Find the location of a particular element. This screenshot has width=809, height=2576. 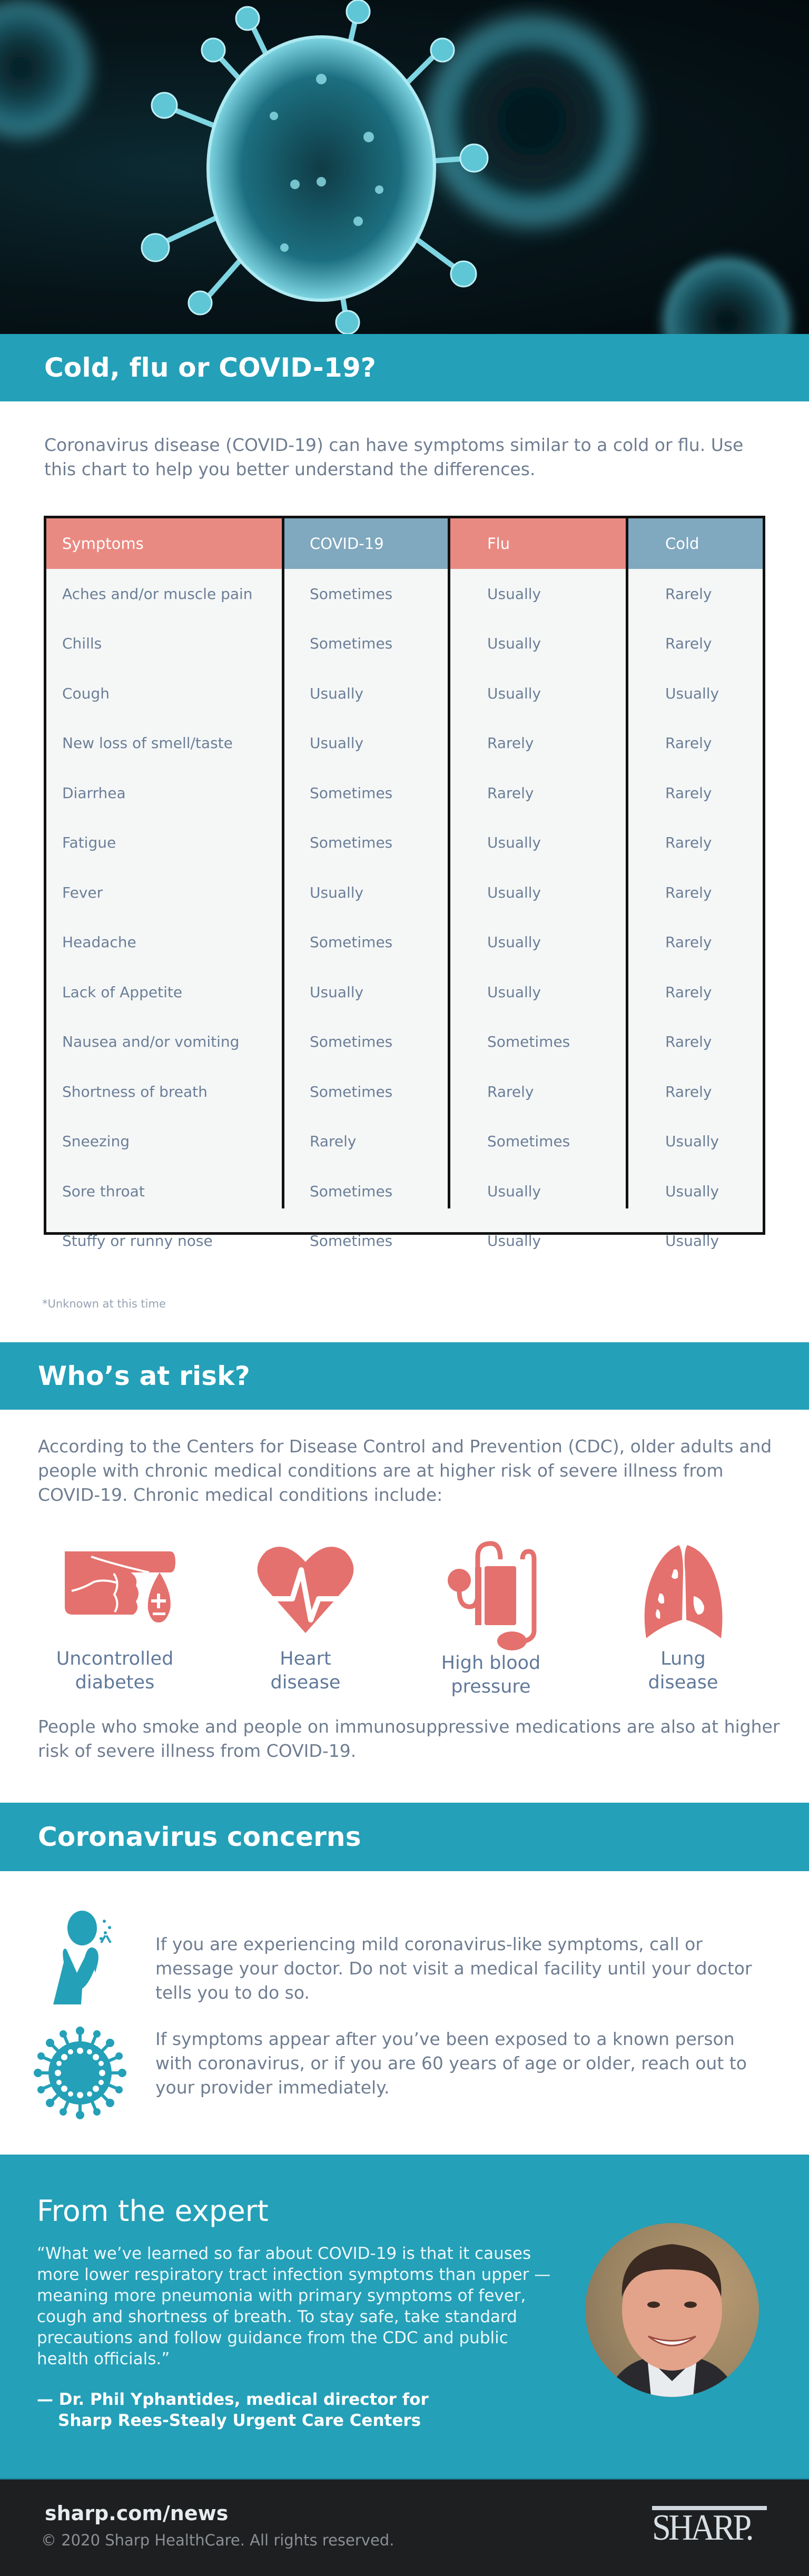

symptom-cell: Cough is located at coordinates (86, 693).